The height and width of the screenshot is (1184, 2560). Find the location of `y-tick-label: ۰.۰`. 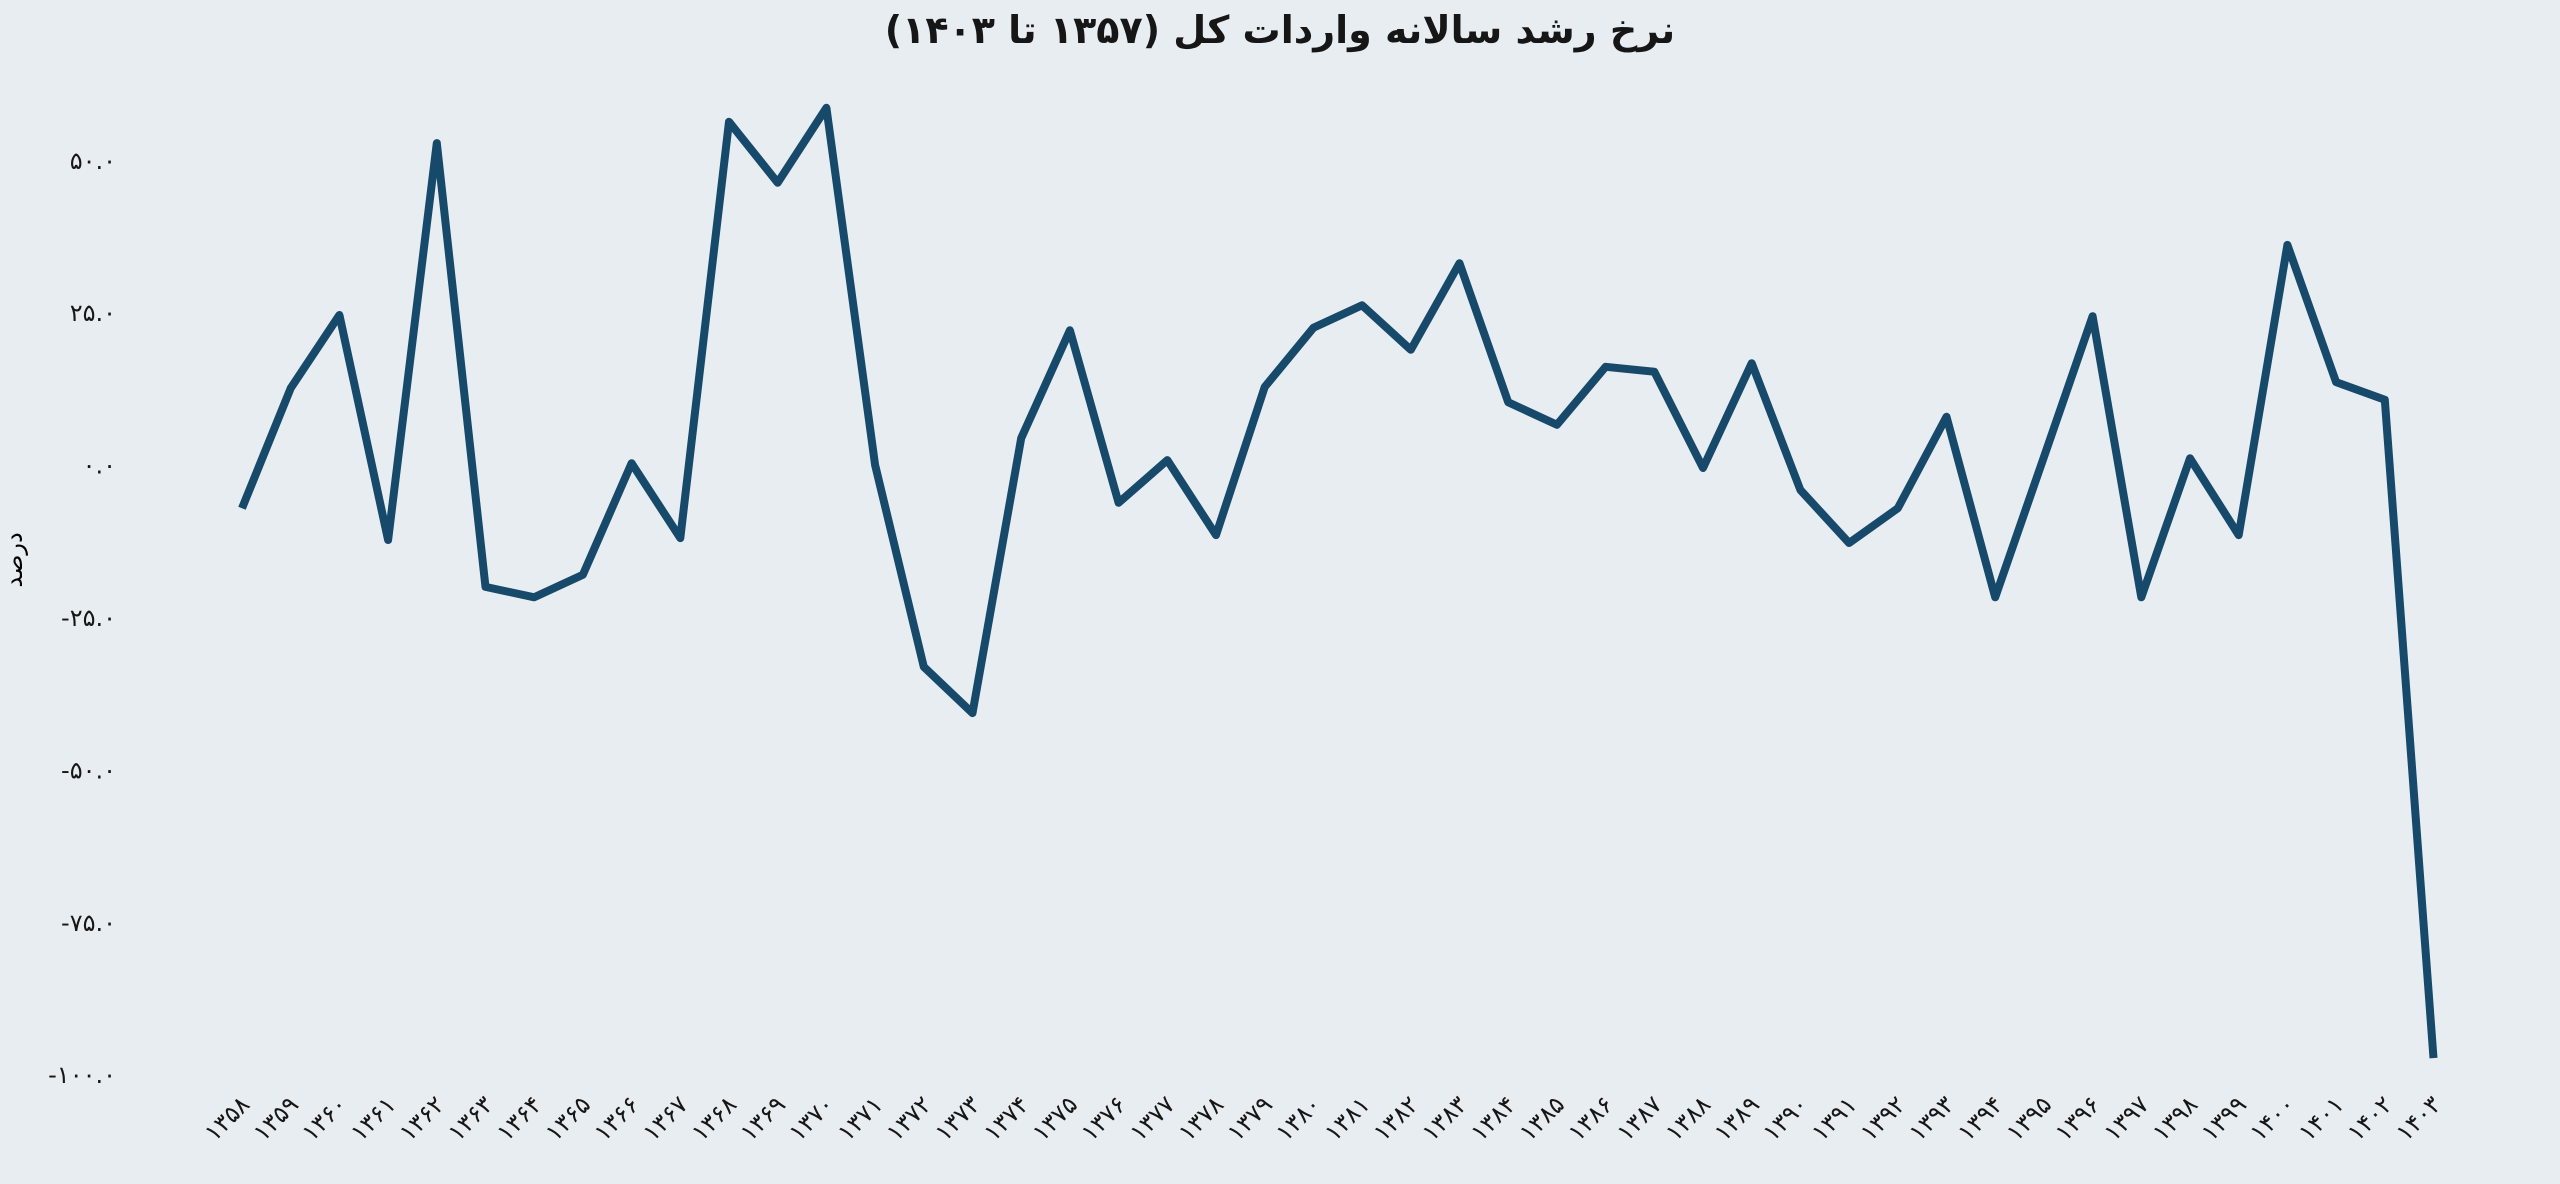

y-tick-label: ۰.۰ is located at coordinates (99, 466).